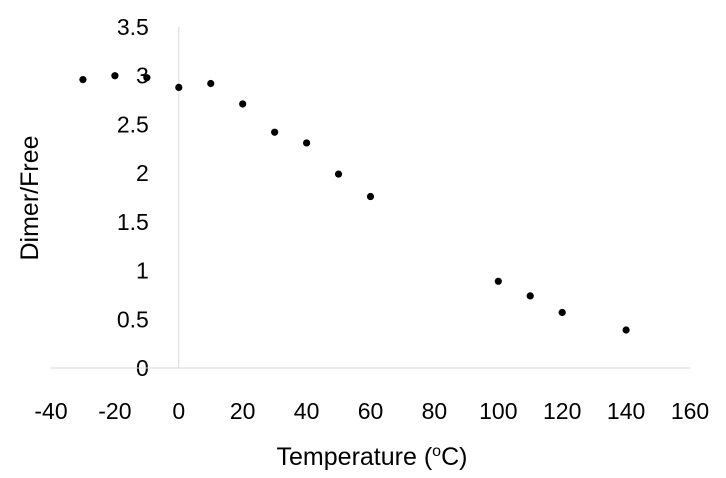  Describe the element at coordinates (50, 411) in the screenshot. I see `x-tick-label: -40` at that location.